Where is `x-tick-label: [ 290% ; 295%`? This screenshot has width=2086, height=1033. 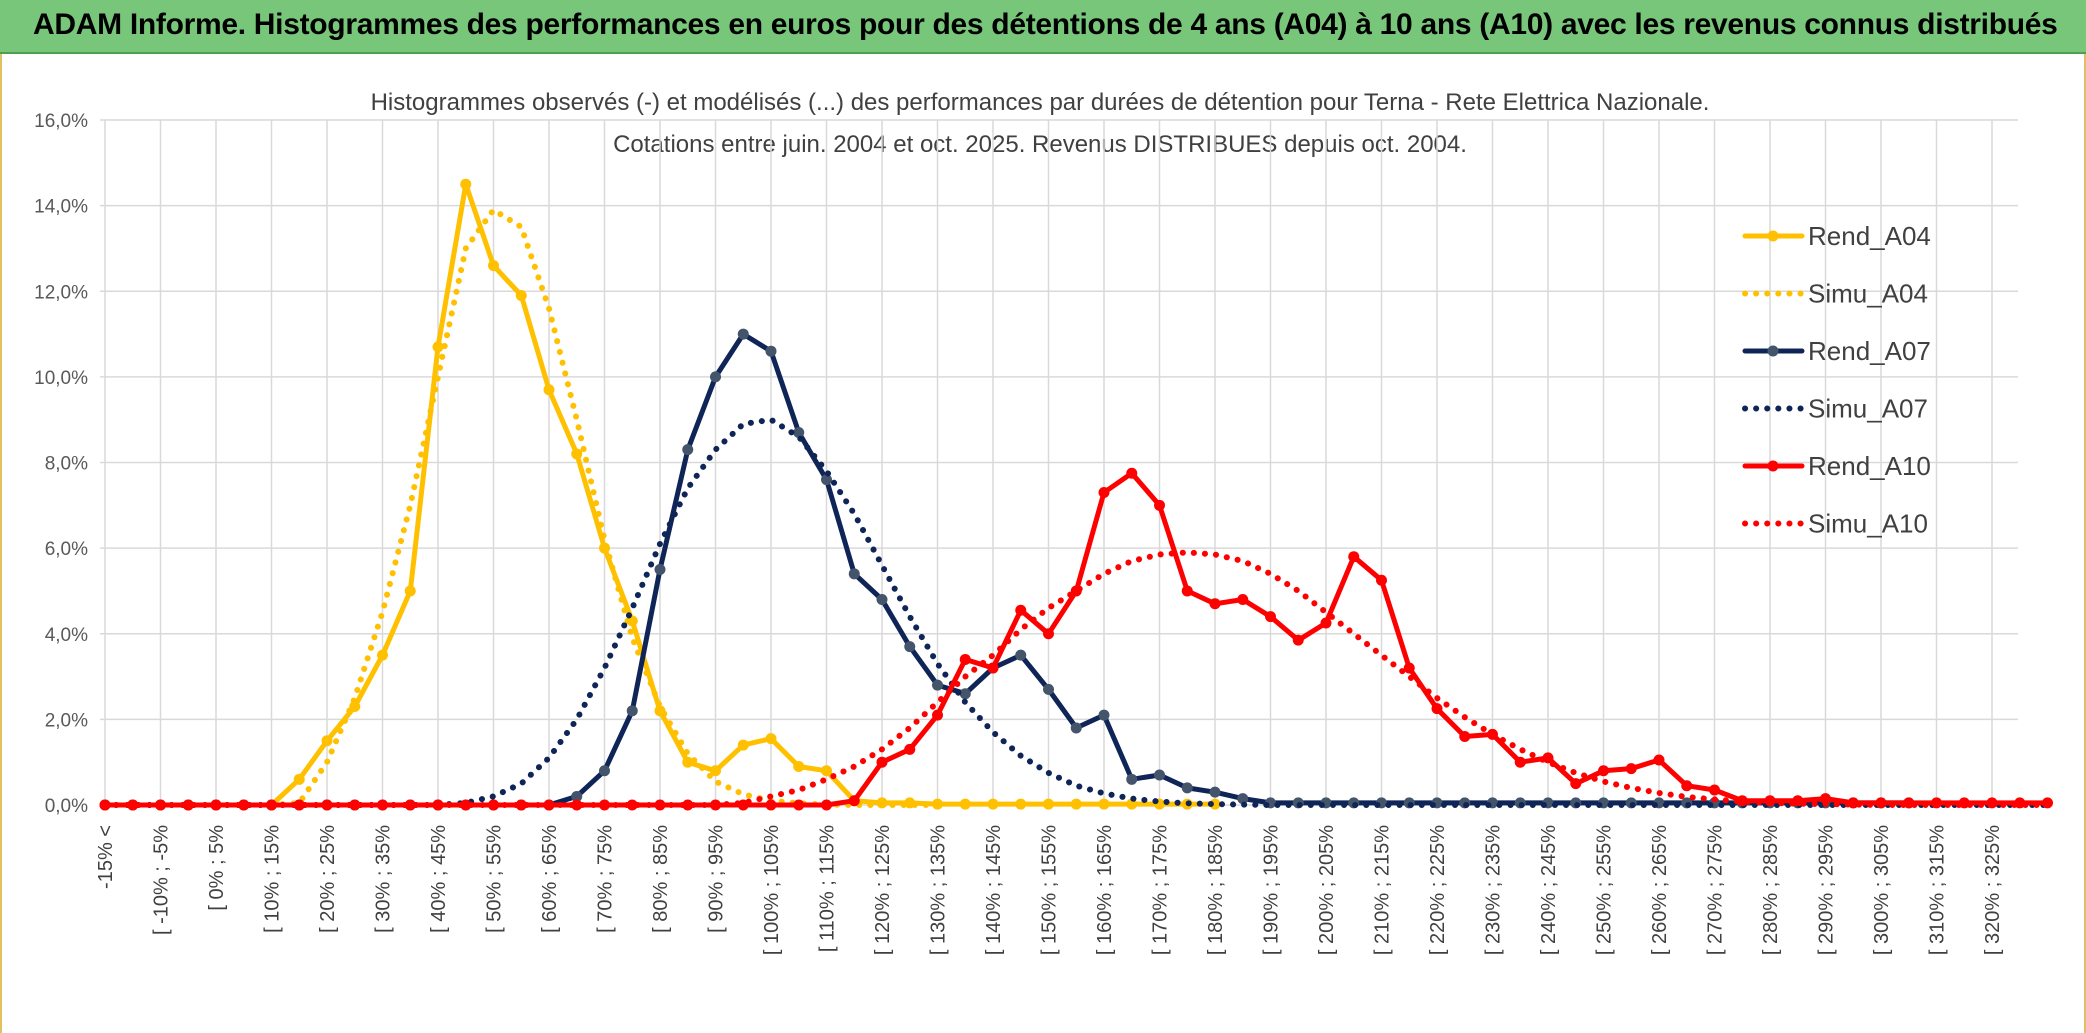 x-tick-label: [ 290% ; 295% is located at coordinates (1827, 890).